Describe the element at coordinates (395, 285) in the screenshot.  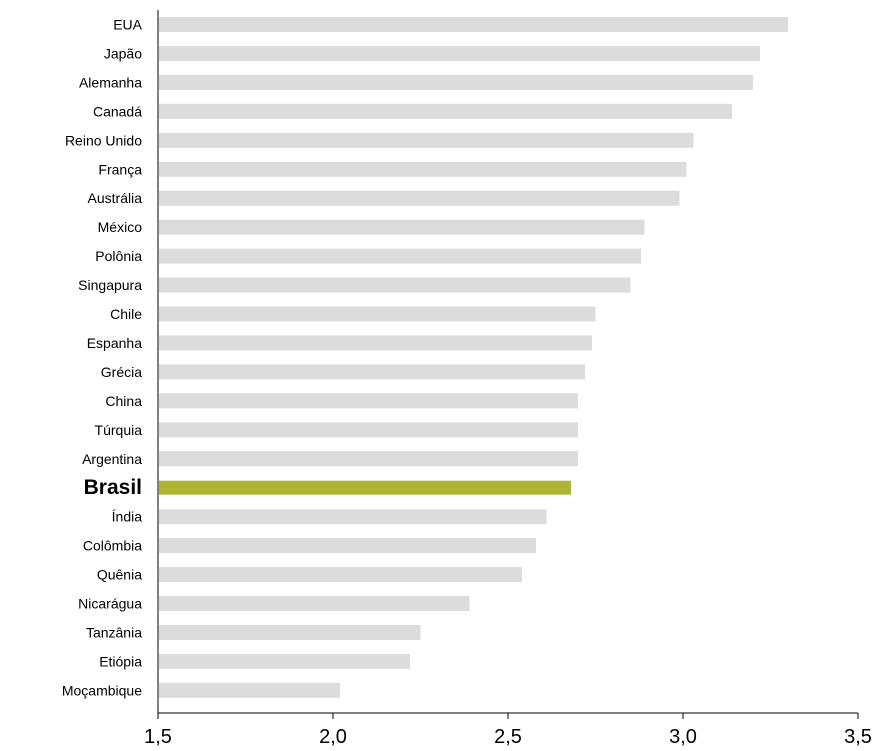
I see `bar-singapura` at that location.